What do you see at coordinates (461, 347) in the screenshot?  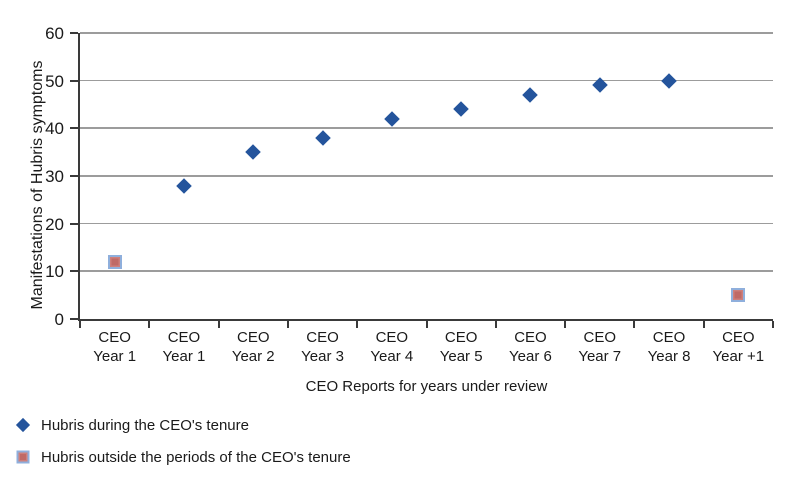 I see `x-category-label: CEO Year 5` at bounding box center [461, 347].